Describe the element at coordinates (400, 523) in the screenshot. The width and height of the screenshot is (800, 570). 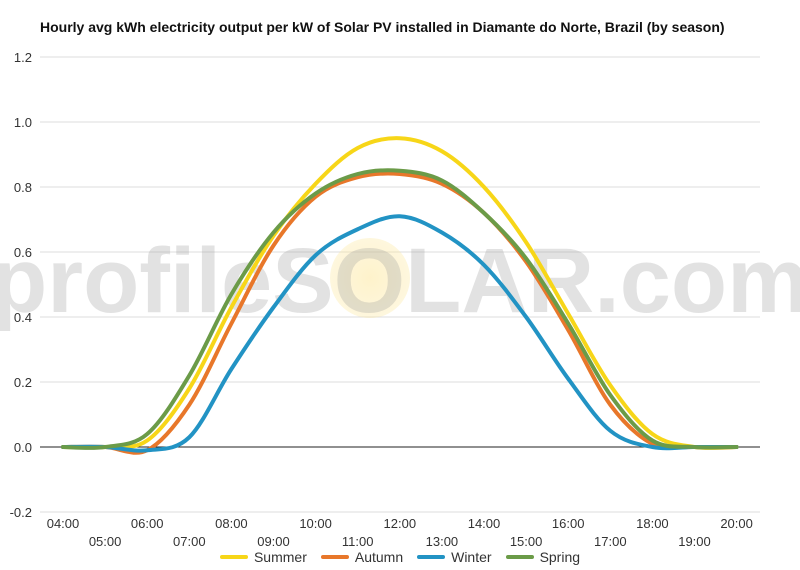
I see `x-tick-label: 12:00` at that location.